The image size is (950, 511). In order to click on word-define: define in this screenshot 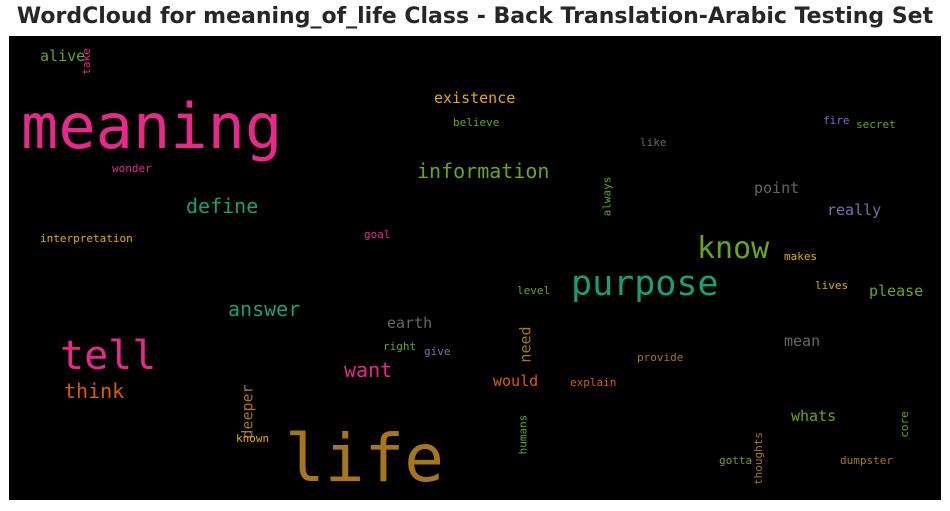, I will do `click(222, 206)`.